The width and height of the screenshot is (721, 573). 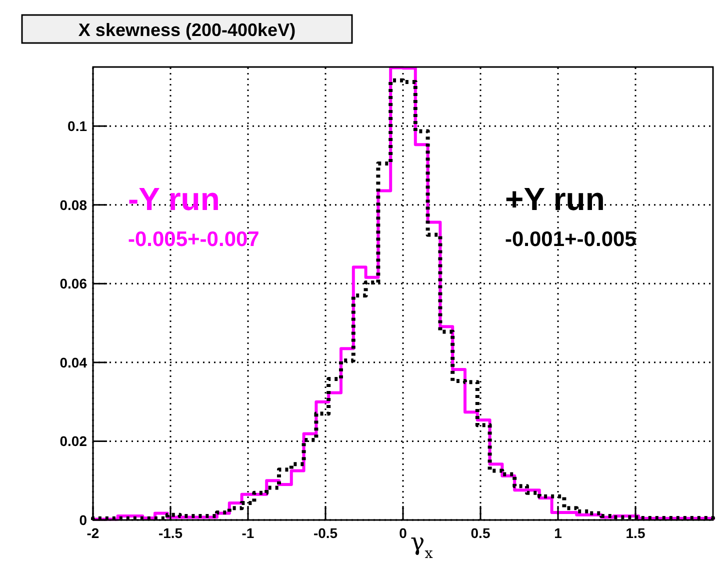 What do you see at coordinates (93, 533) in the screenshot?
I see `x-tick-label: -2` at bounding box center [93, 533].